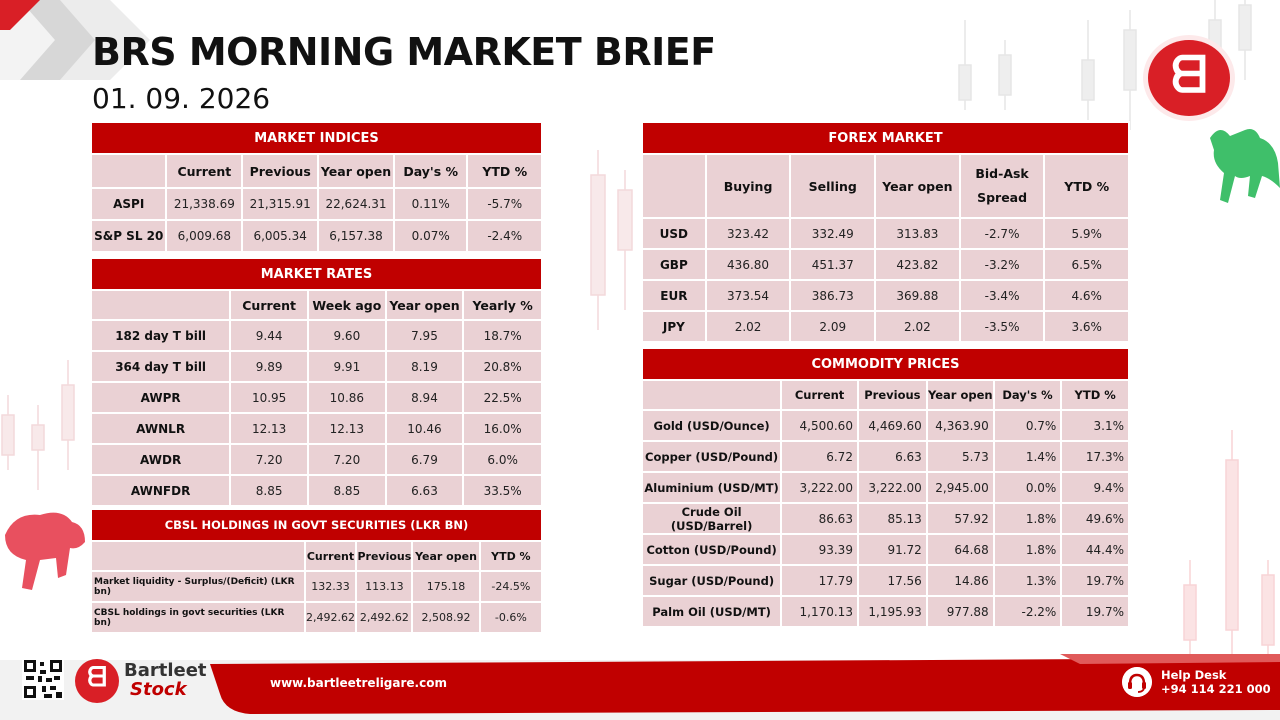 The image size is (1280, 720). Describe the element at coordinates (885, 326) in the screenshot. I see `table-row: JPY 2.02 2.09 2.02 -3.5% 3.6%` at that location.